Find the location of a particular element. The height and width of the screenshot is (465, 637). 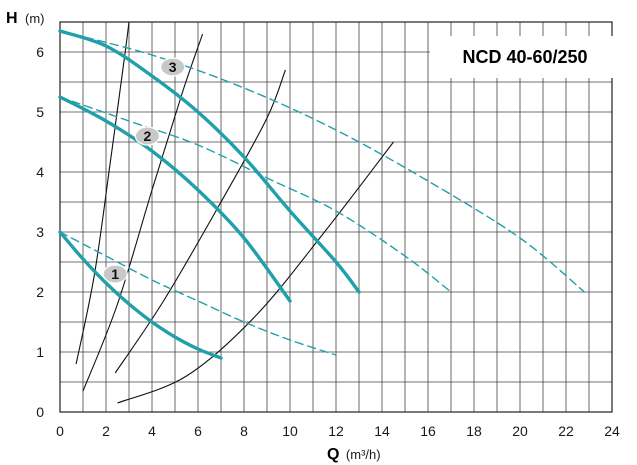

x-tick-label: 18 is located at coordinates (474, 431).